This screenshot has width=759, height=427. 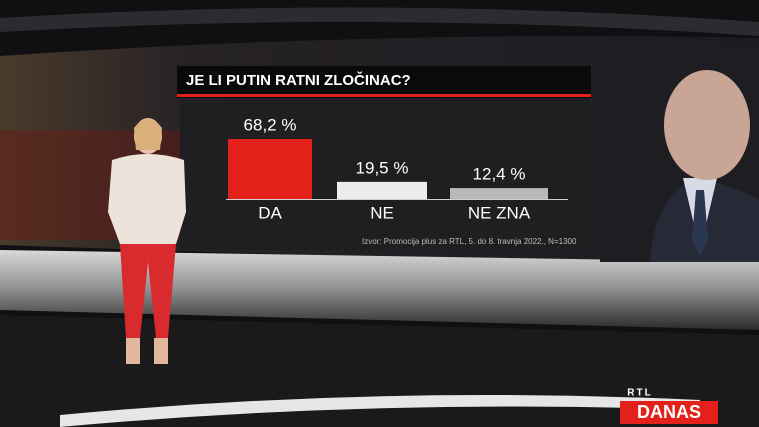 What do you see at coordinates (270, 212) in the screenshot?
I see `category-label: DA` at bounding box center [270, 212].